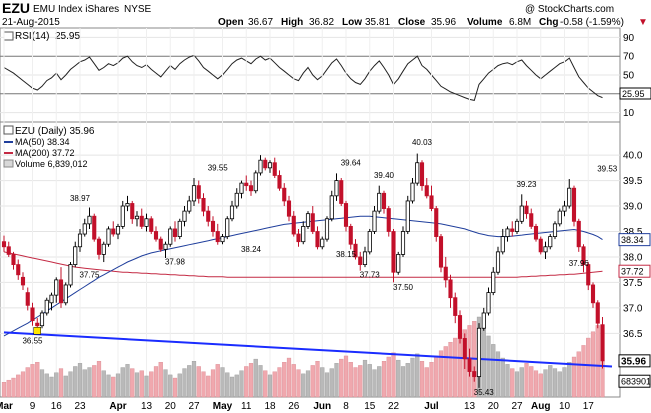  Describe the element at coordinates (634, 361) in the screenshot. I see `close-value-badge: 35.96` at that location.